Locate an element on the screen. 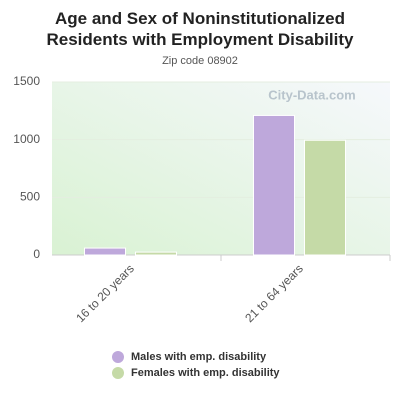  y-tick-label: 1000 is located at coordinates (26, 139).